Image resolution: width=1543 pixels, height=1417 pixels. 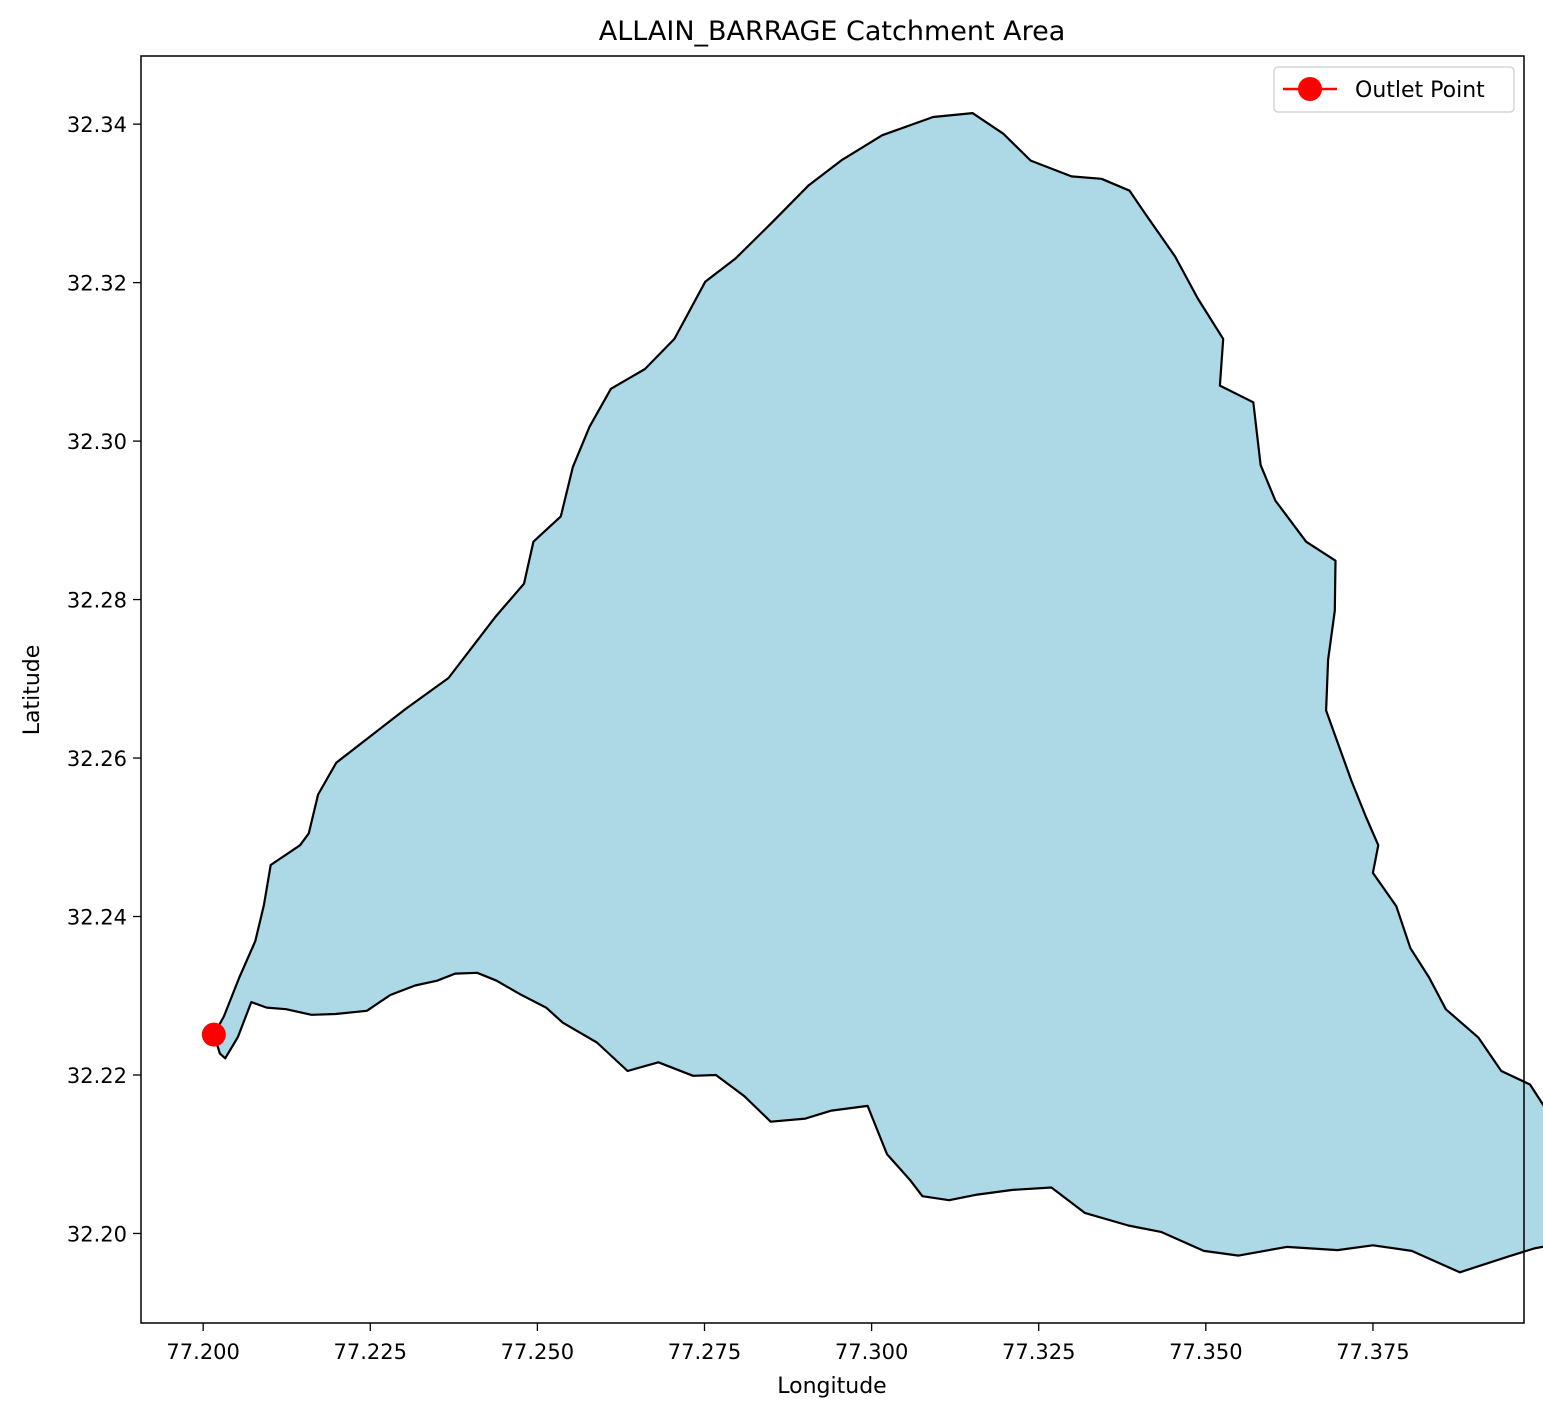 I want to click on x-tick-label: 77.300, so click(x=871, y=1352).